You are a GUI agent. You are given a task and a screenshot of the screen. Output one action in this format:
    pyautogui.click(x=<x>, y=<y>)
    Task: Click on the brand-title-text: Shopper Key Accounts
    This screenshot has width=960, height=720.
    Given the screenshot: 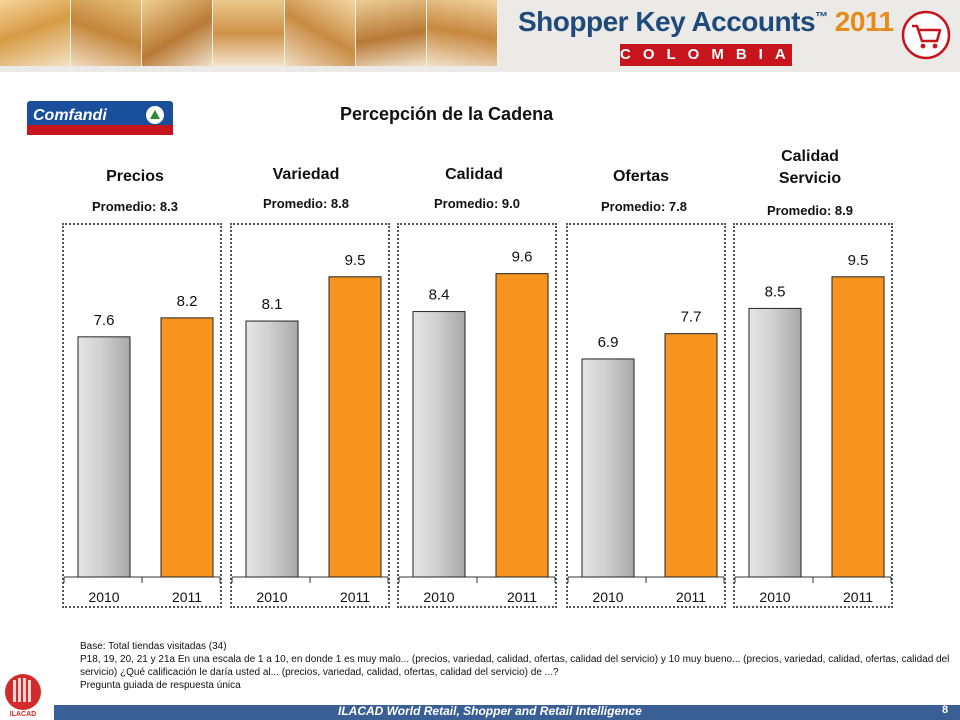 What is the action you would take?
    pyautogui.click(x=667, y=21)
    